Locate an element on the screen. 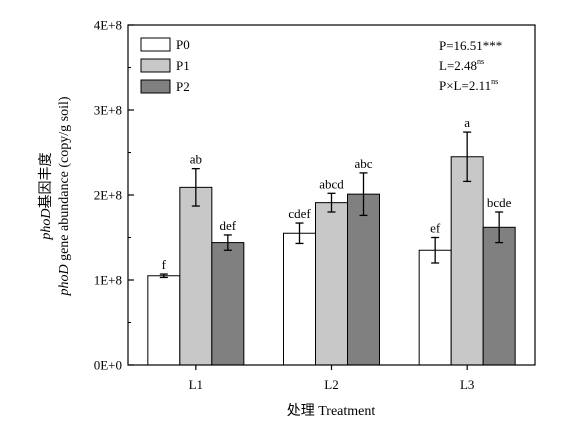 The height and width of the screenshot is (436, 565). bar-p0-l3 is located at coordinates (435, 307).